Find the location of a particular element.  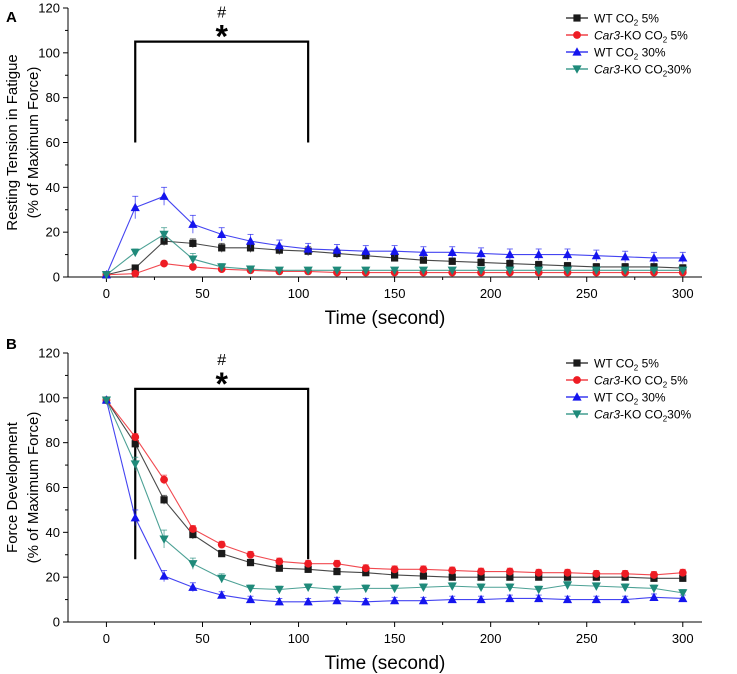

x-axis-label: Time (second) is located at coordinates (385, 318).